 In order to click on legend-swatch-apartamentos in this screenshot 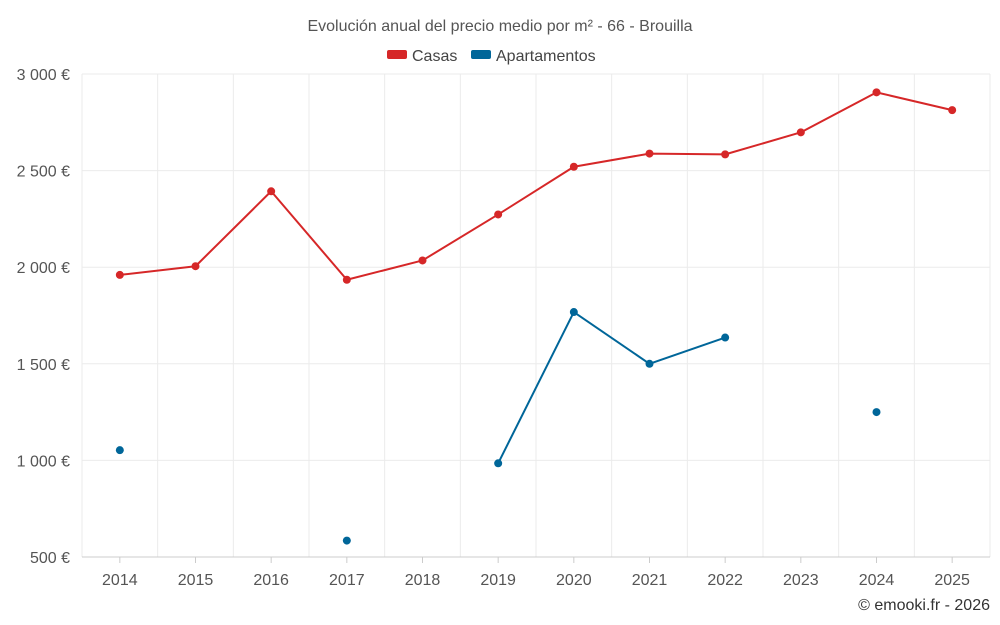, I will do `click(481, 54)`.